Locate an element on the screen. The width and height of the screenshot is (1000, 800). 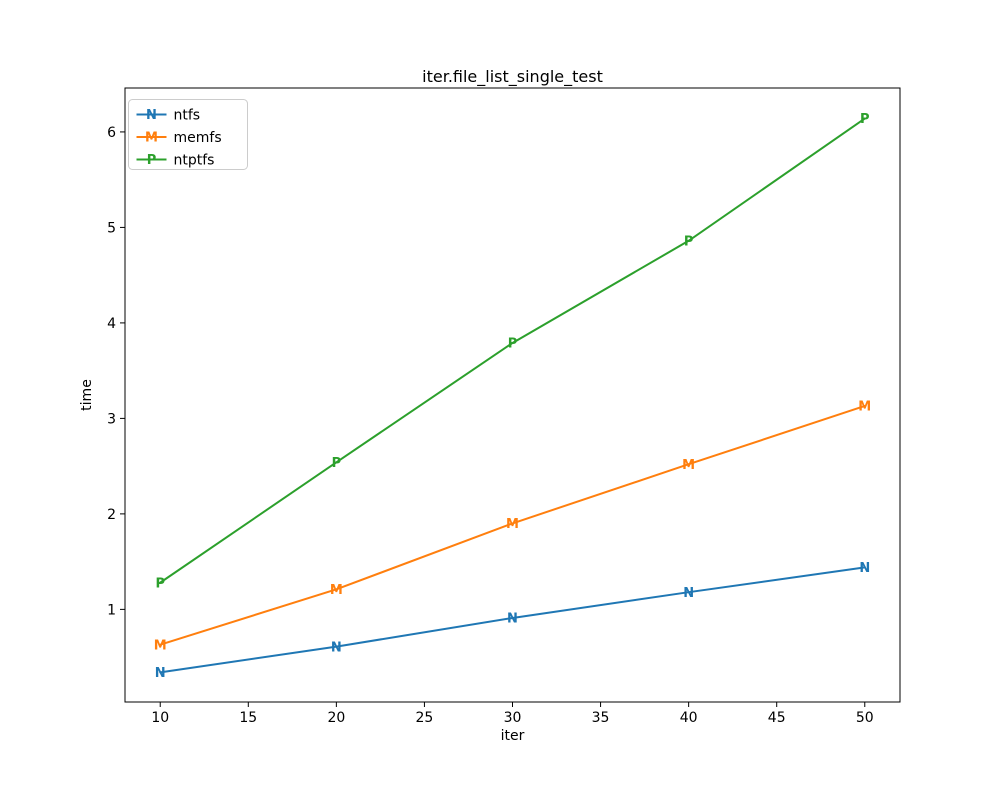
y-tick-label: 3 is located at coordinates (111, 419).